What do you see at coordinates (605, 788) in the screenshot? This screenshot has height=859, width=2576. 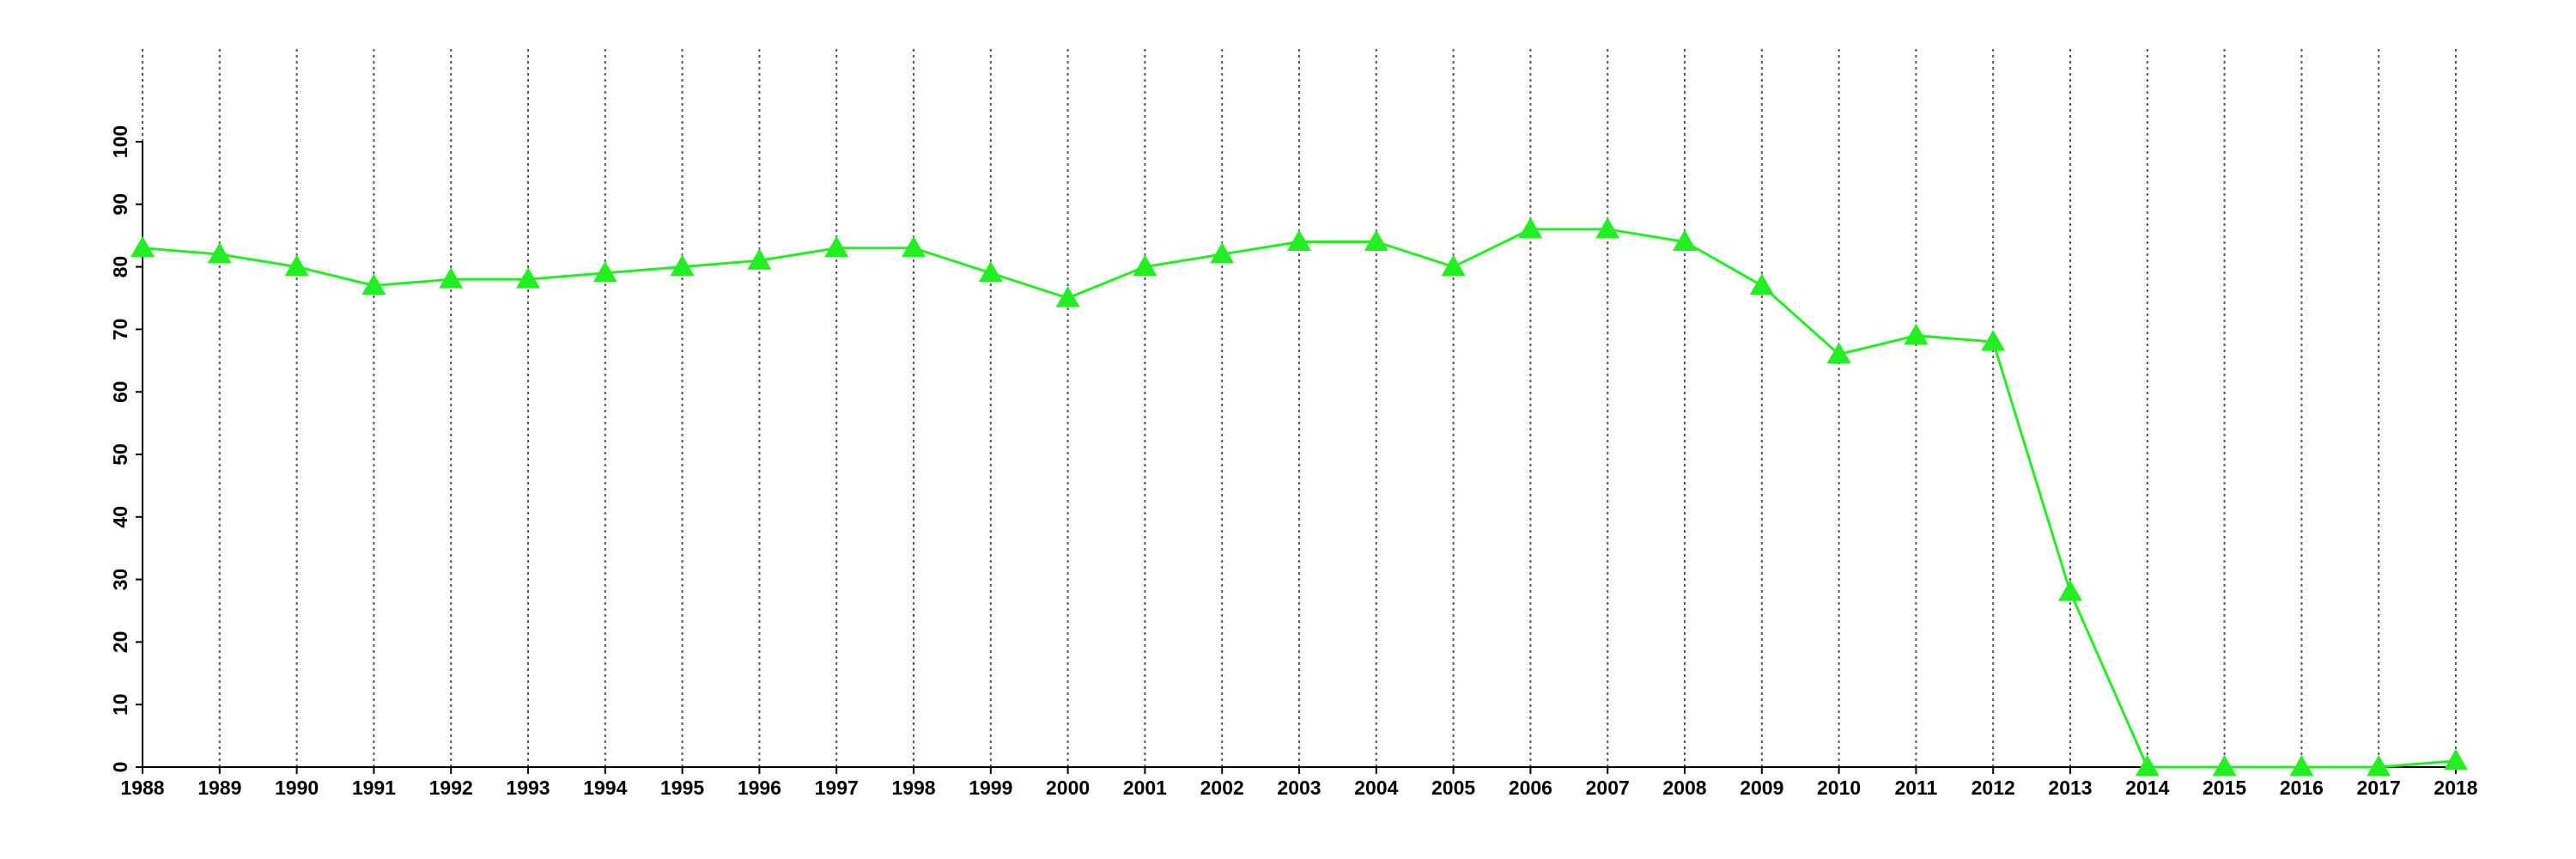 I see `x-tick-label: 1994` at bounding box center [605, 788].